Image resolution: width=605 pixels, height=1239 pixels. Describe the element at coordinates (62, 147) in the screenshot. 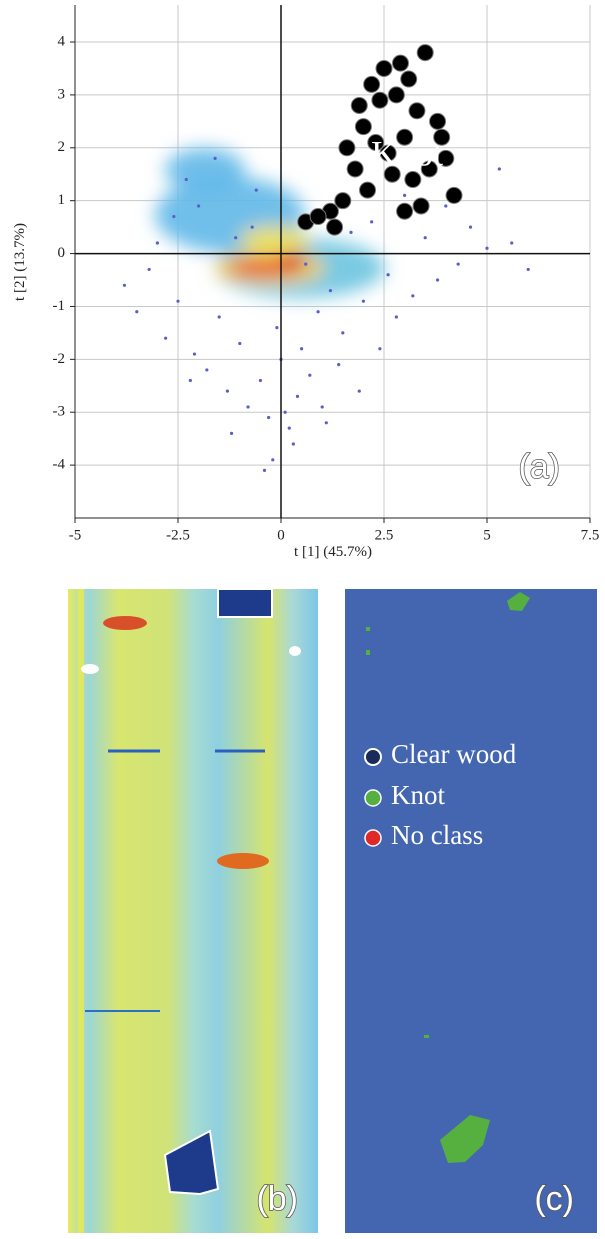

I see `y-tick-label: 2` at that location.